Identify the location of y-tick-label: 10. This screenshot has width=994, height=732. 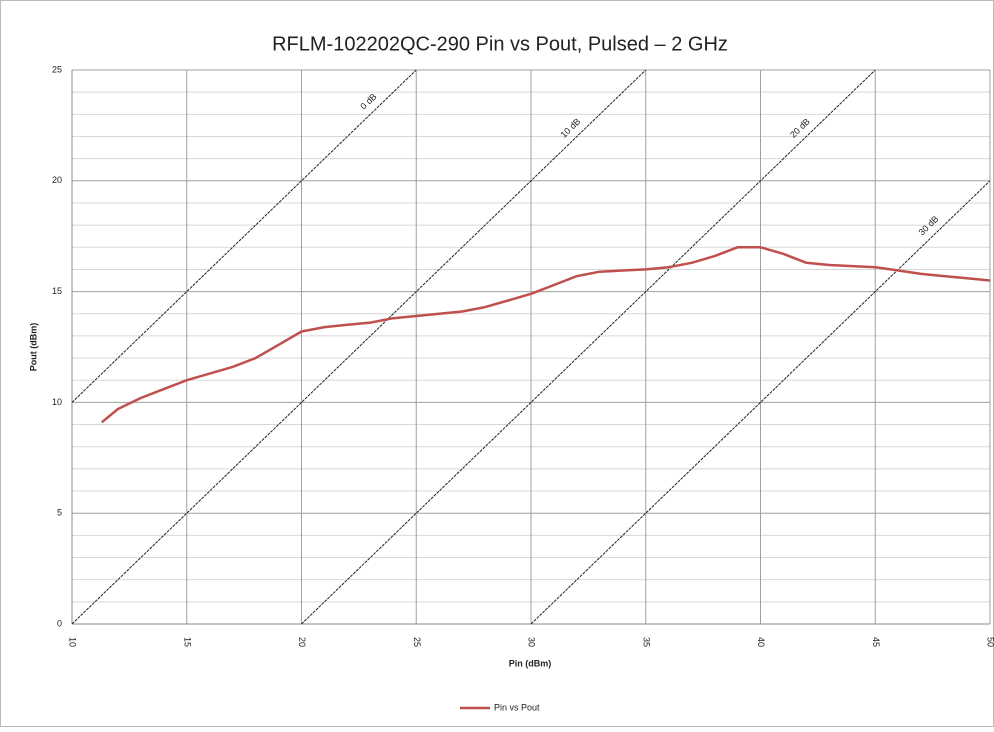
(57, 402).